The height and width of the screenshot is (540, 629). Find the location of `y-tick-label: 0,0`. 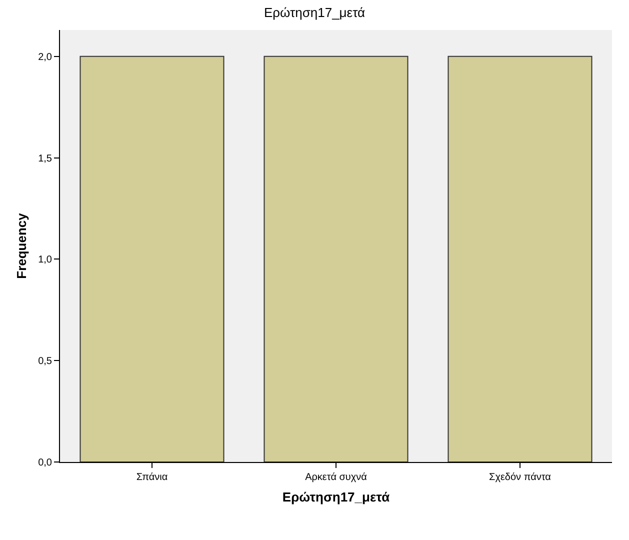

y-tick-label: 0,0 is located at coordinates (45, 463).